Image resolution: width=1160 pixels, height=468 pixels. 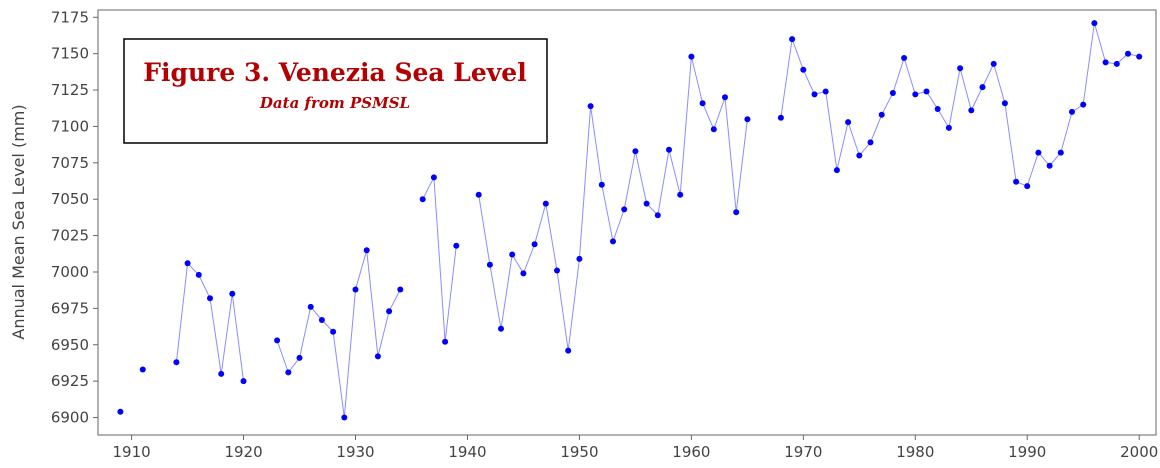 I want to click on x-tick-label: 1930, so click(x=355, y=452).